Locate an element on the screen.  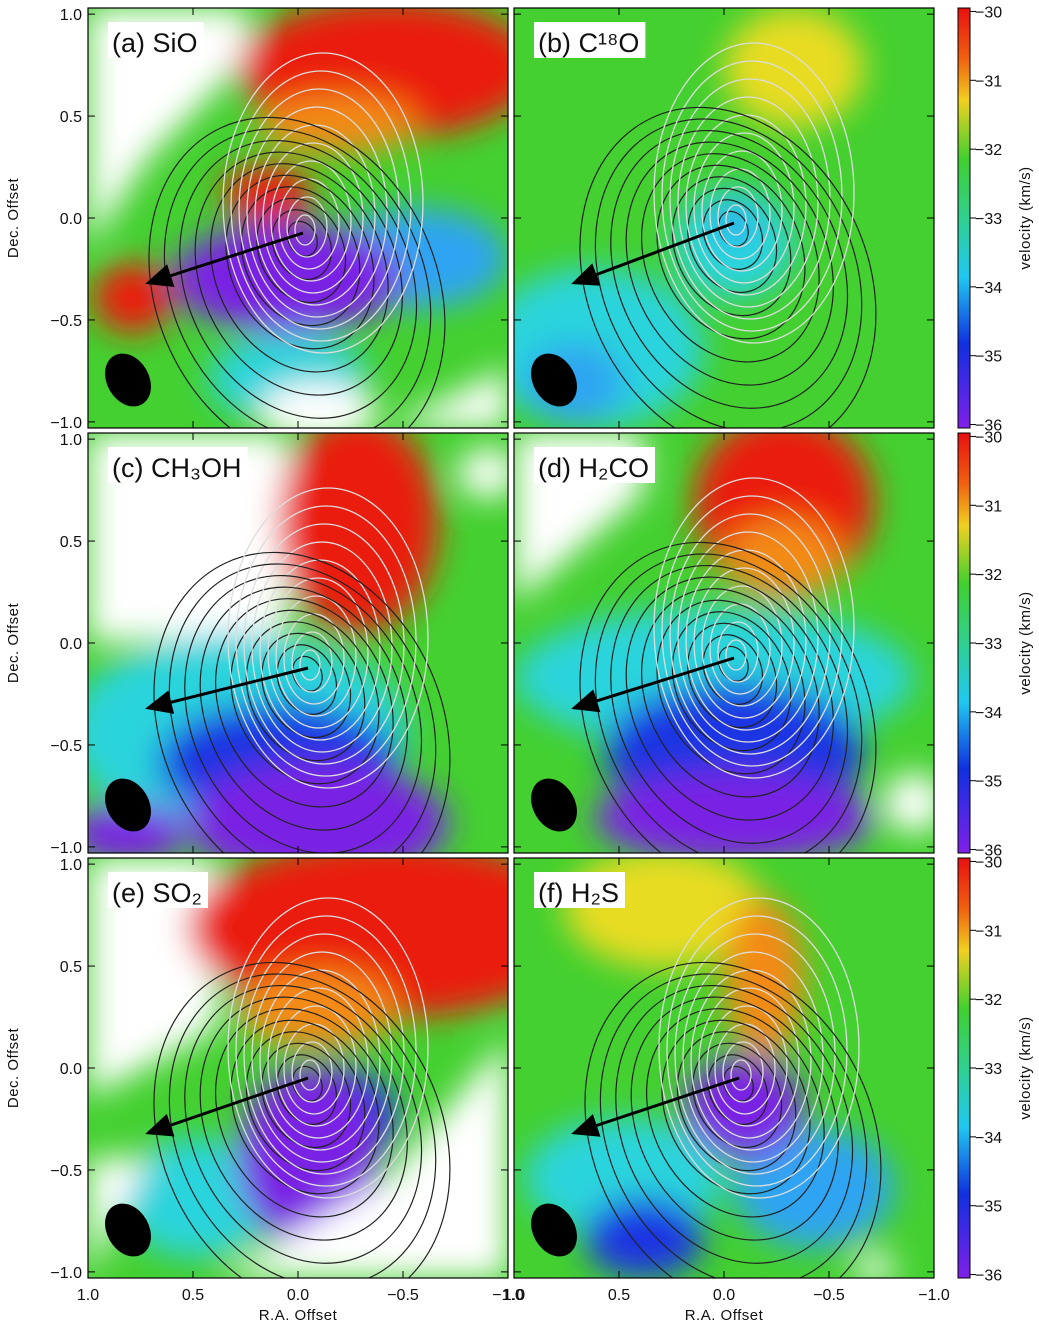
y-axis-label: Dec. Offset is located at coordinates (13, 218).